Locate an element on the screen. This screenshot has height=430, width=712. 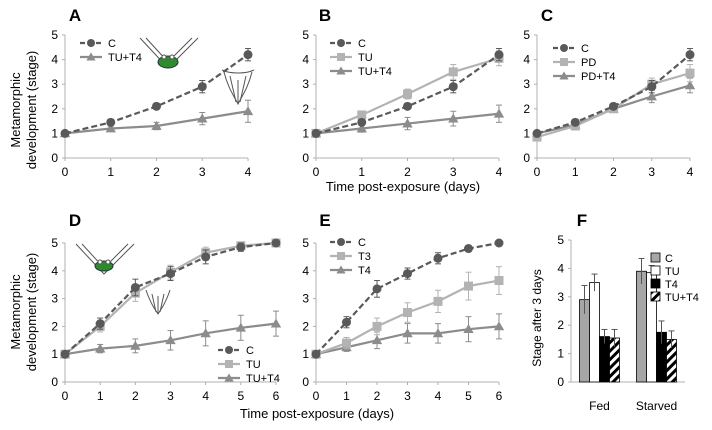
x-tick-label-d-5: 5 is located at coordinates (240, 396).